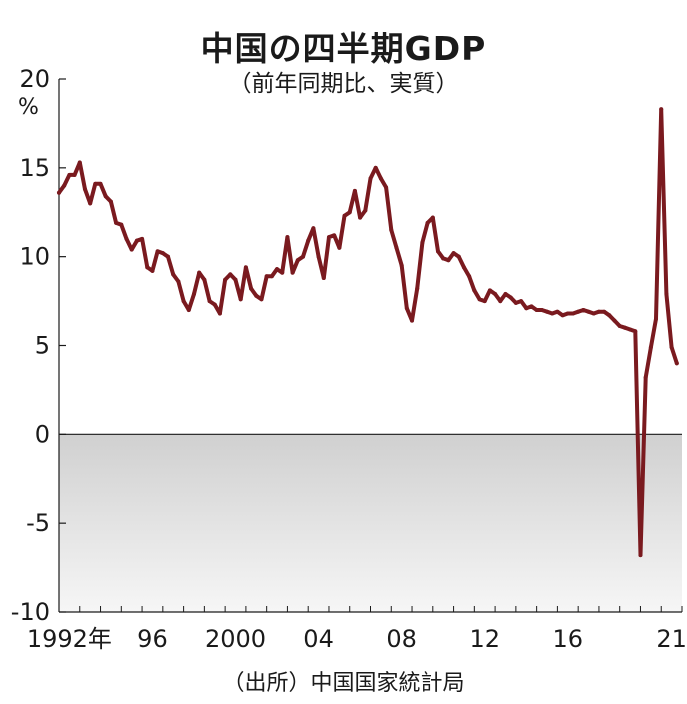 Image resolution: width=687 pixels, height=704 pixels. What do you see at coordinates (343, 48) in the screenshot?
I see `chart-title: 中国の四半期GDP` at bounding box center [343, 48].